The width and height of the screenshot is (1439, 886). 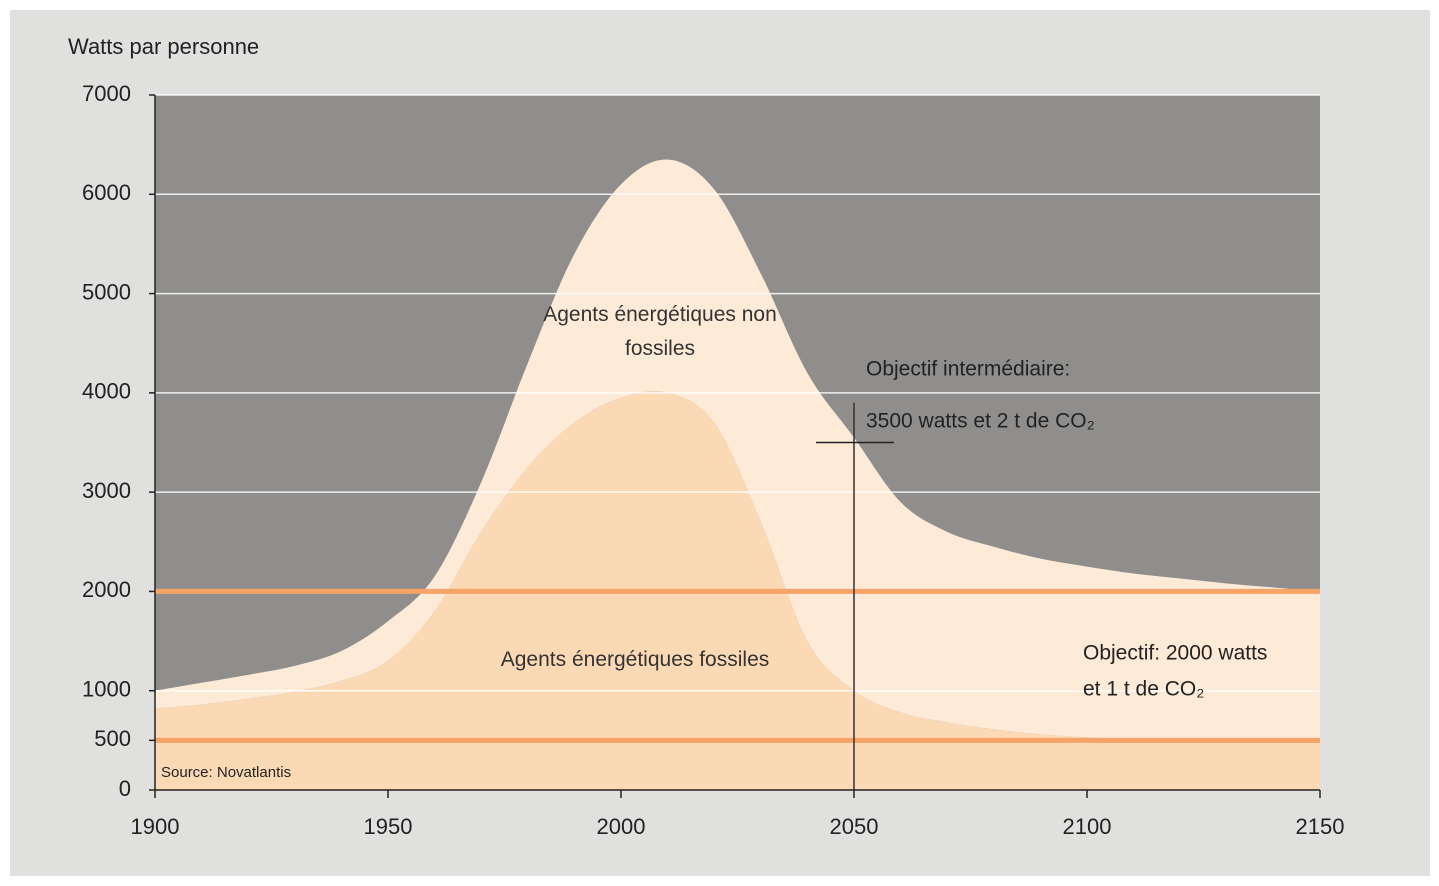 I want to click on y-tick-label: 3000, so click(x=106, y=490).